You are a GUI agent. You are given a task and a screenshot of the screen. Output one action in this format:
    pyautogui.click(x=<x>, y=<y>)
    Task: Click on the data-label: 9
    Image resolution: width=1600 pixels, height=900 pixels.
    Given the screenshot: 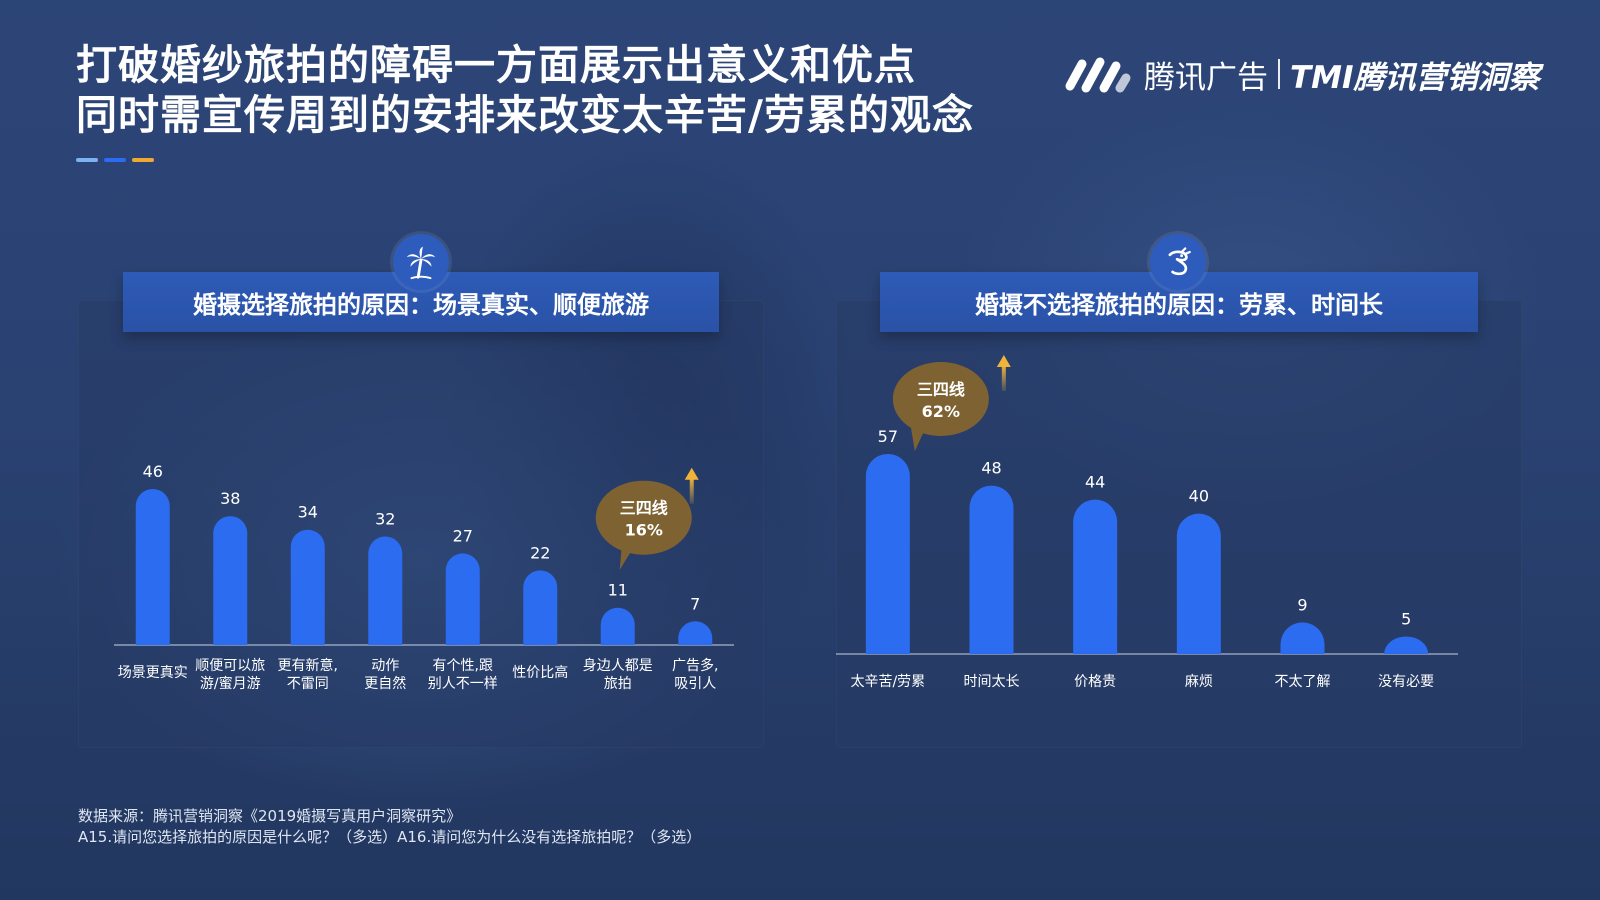 What is the action you would take?
    pyautogui.click(x=1302, y=604)
    